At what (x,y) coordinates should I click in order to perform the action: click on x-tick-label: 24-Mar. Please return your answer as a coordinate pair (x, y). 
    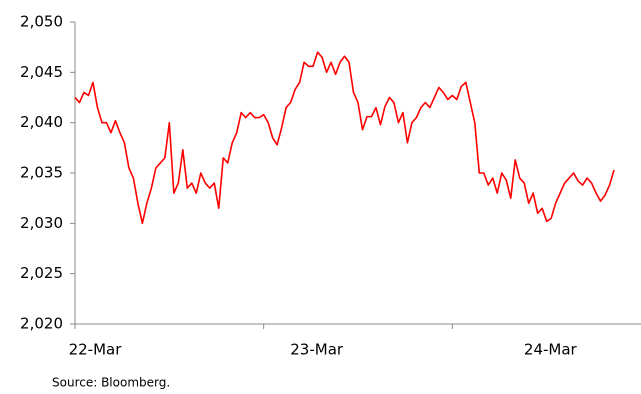
    Looking at the image, I should click on (551, 350).